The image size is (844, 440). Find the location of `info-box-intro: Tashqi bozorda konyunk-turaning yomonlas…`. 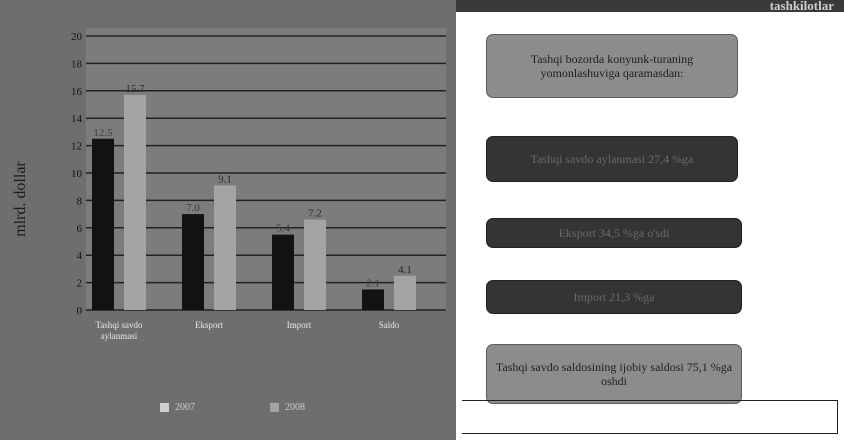

info-box-intro: Tashqi bozorda konyunk-turaning yomonlas… is located at coordinates (612, 66).